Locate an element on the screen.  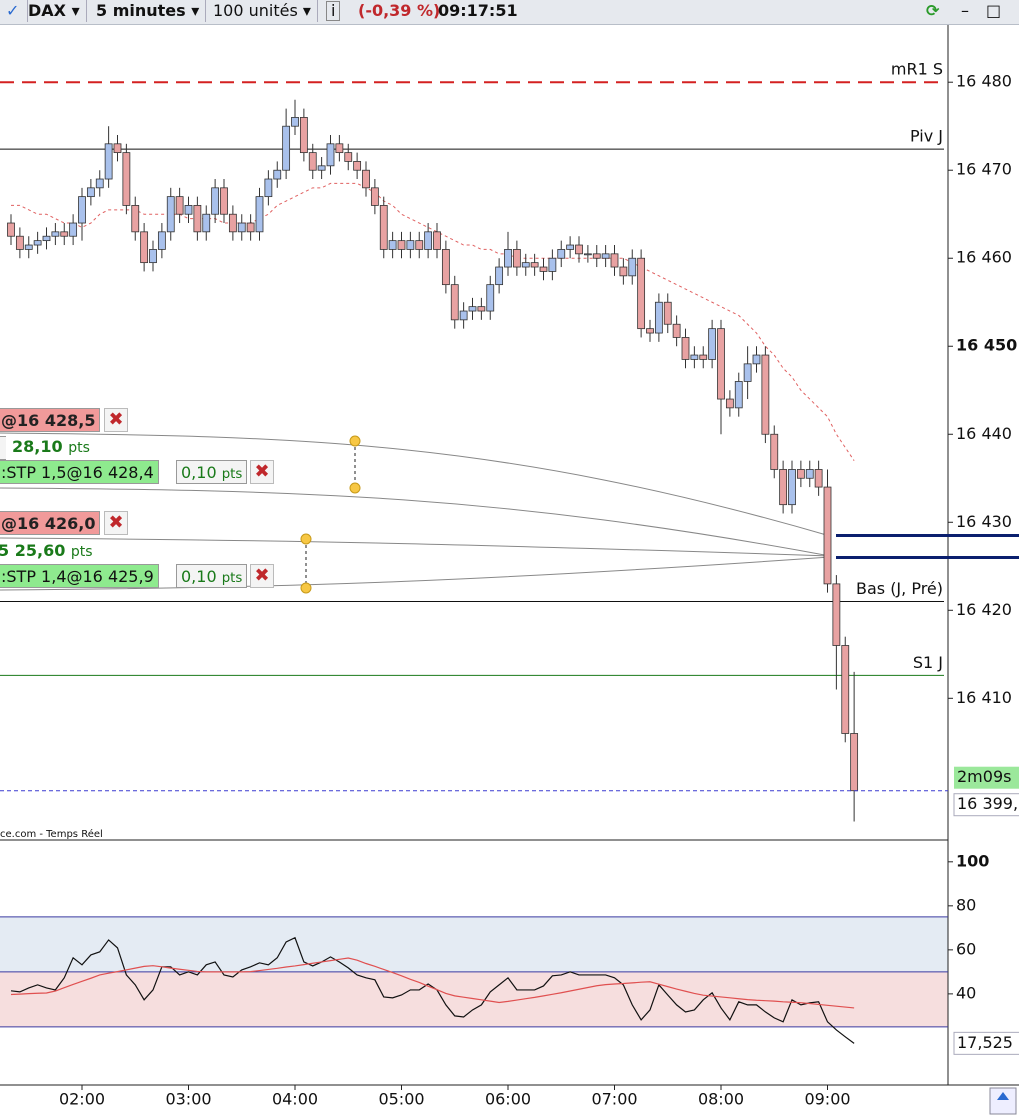
y-tick-label: 16 430 is located at coordinates (984, 521).